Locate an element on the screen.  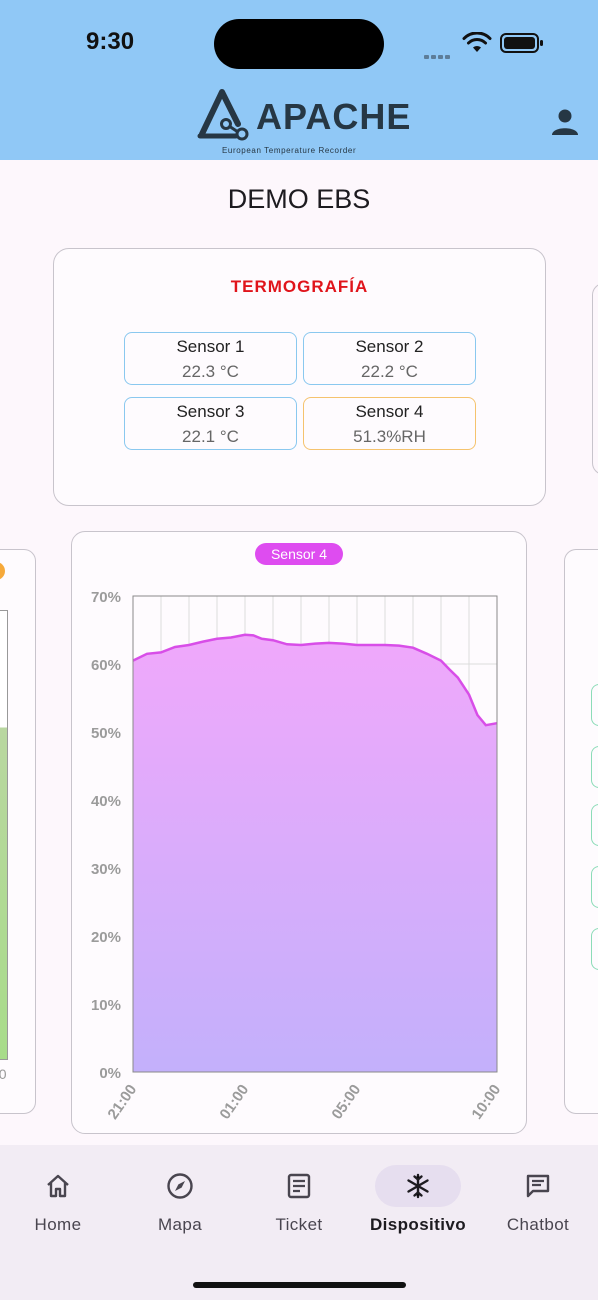
next-chart-card-edge is located at coordinates (581, 831).